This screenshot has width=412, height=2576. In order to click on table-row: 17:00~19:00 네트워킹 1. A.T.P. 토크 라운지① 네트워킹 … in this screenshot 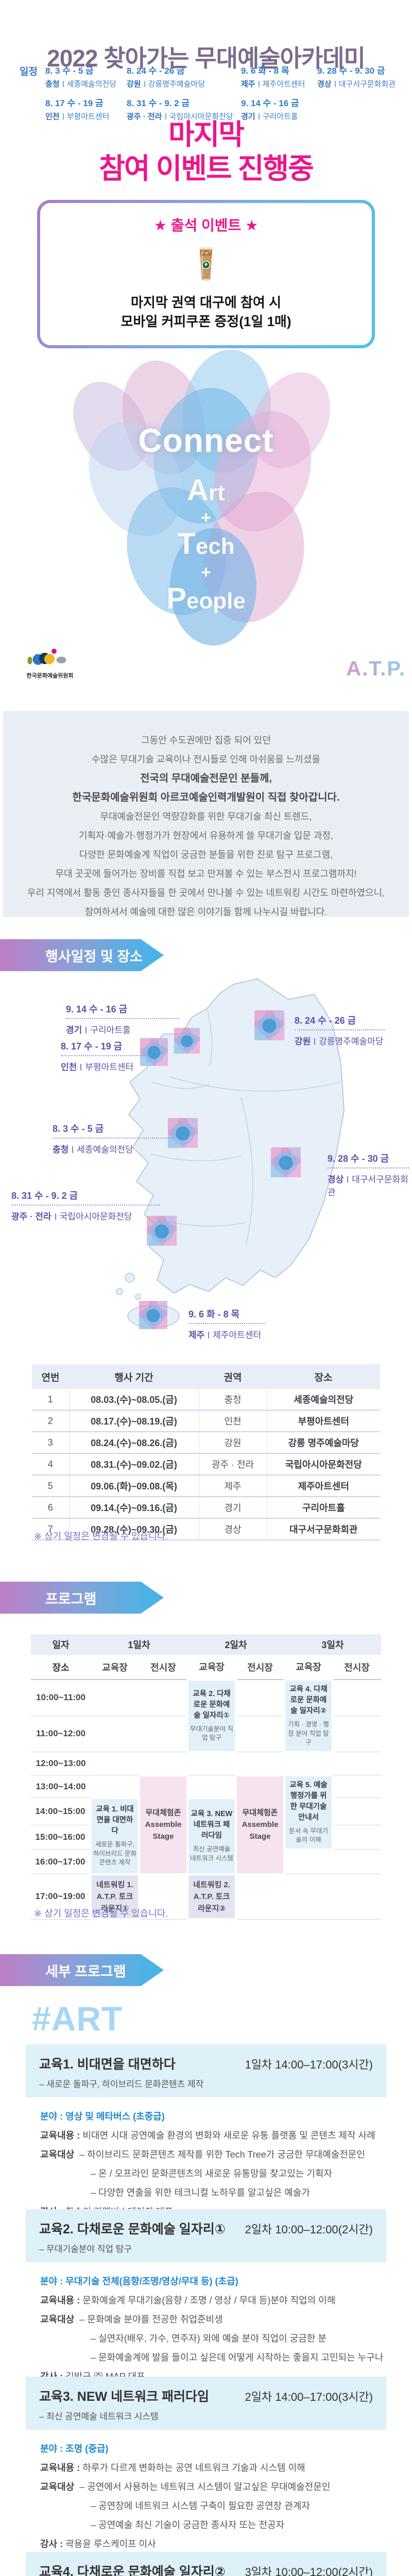, I will do `click(206, 1897)`.